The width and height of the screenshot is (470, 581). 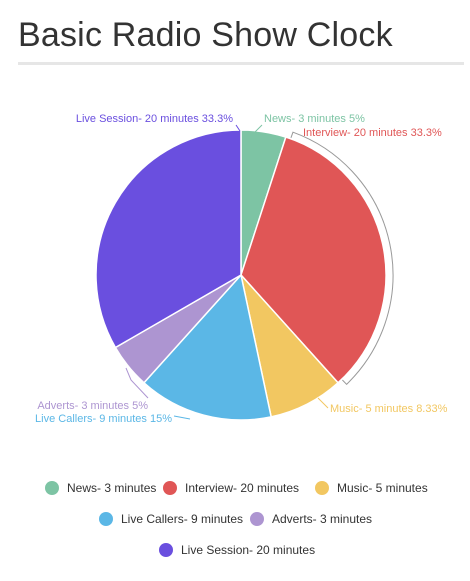 What do you see at coordinates (372, 133) in the screenshot?
I see `slice-label-interview: Interview- 20 minutes 33.3%` at bounding box center [372, 133].